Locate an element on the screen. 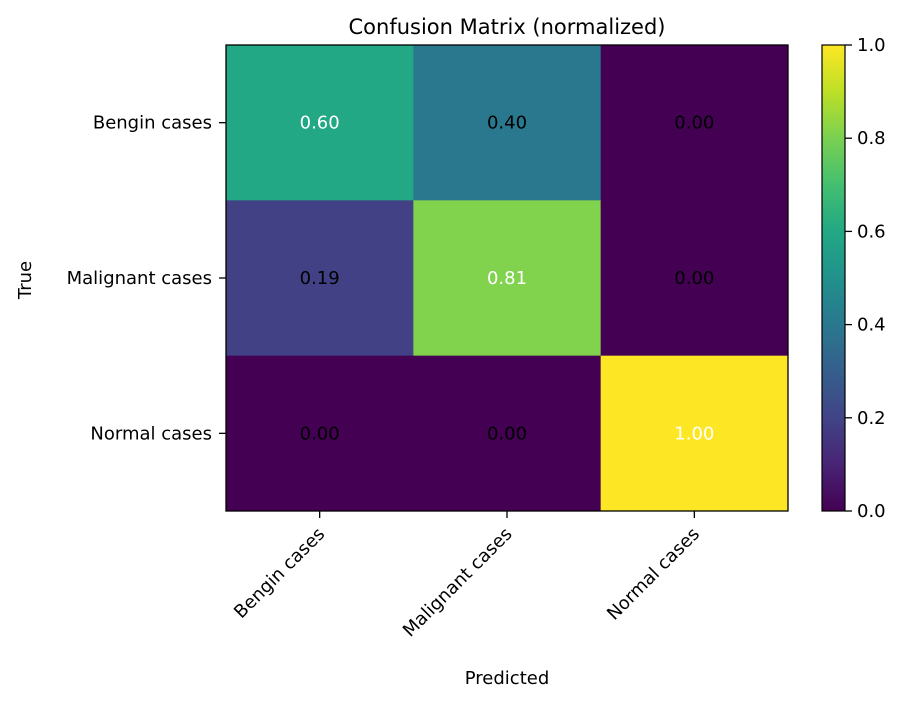 The image size is (909, 703). colorbar-tick-label: 1.0 is located at coordinates (871, 45).